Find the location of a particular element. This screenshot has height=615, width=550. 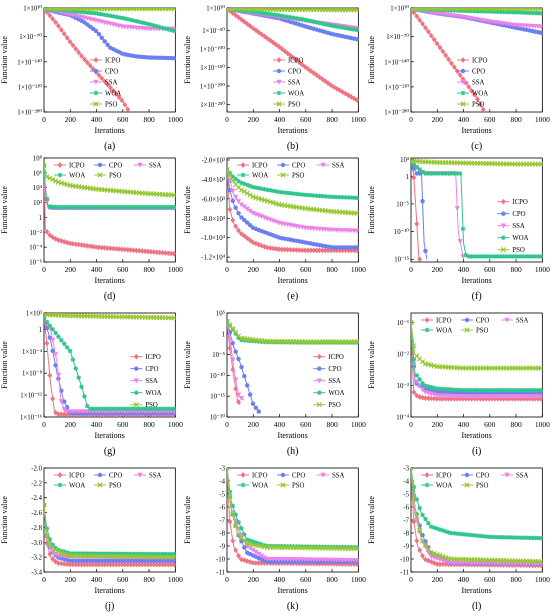

plot-frame is located at coordinates (476, 365).